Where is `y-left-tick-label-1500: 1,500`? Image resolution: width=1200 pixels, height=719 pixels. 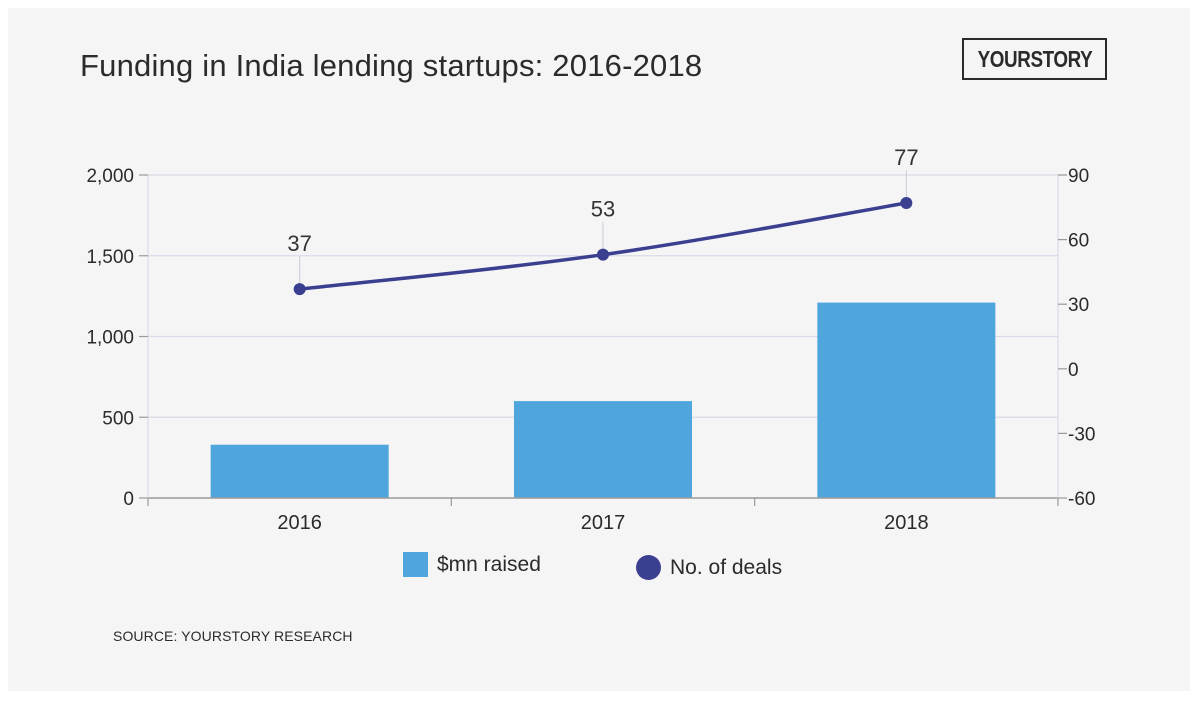 y-left-tick-label-1500: 1,500 is located at coordinates (110, 257).